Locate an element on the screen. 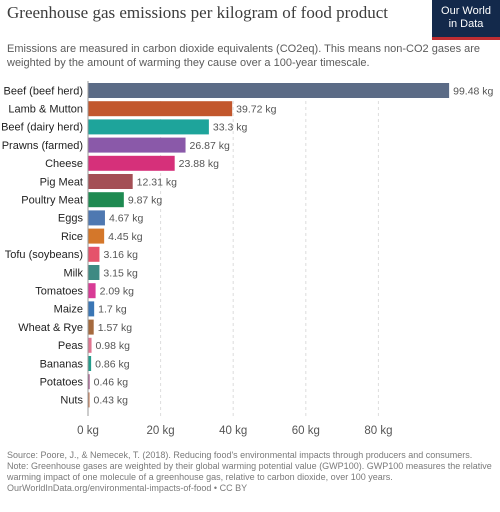 Image resolution: width=500 pixels, height=512 pixels. category-label: Tofu (soybeans) is located at coordinates (44, 255).